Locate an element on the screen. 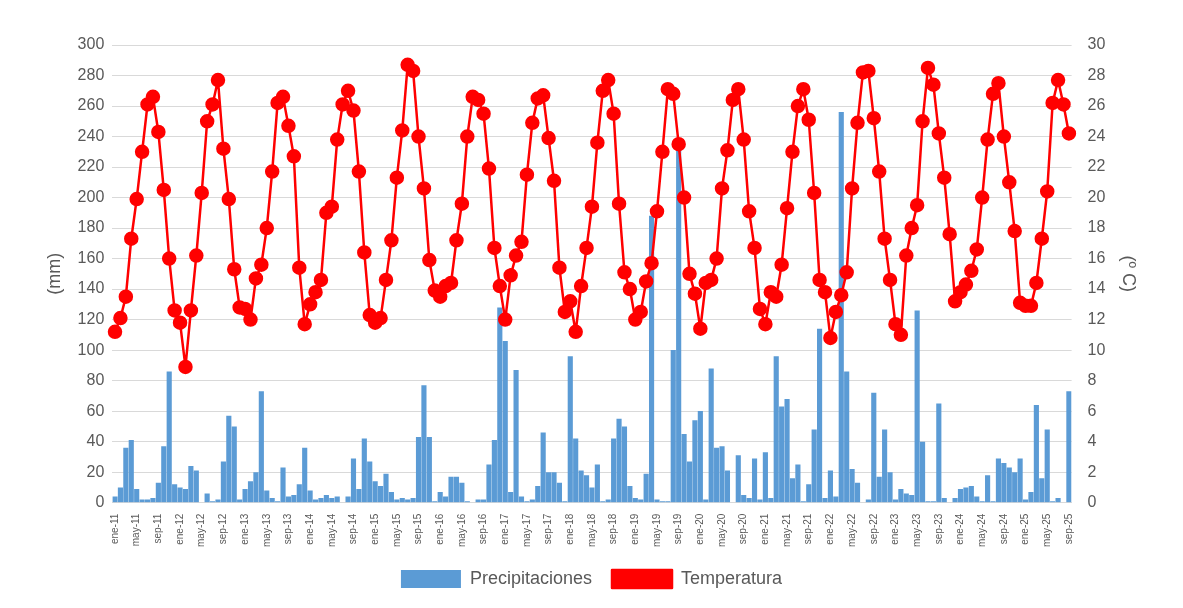  y-tick-label: 220 is located at coordinates (91, 166).